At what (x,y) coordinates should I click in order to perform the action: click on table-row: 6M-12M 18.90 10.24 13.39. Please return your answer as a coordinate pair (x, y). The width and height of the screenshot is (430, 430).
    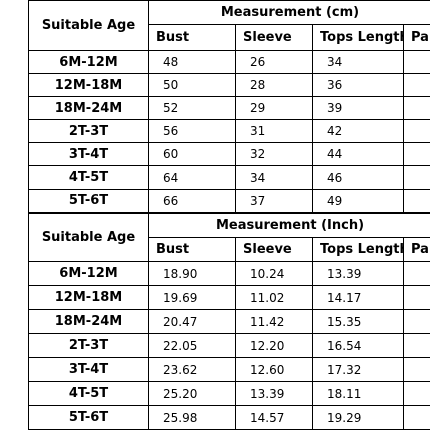
    Looking at the image, I should click on (229, 273).